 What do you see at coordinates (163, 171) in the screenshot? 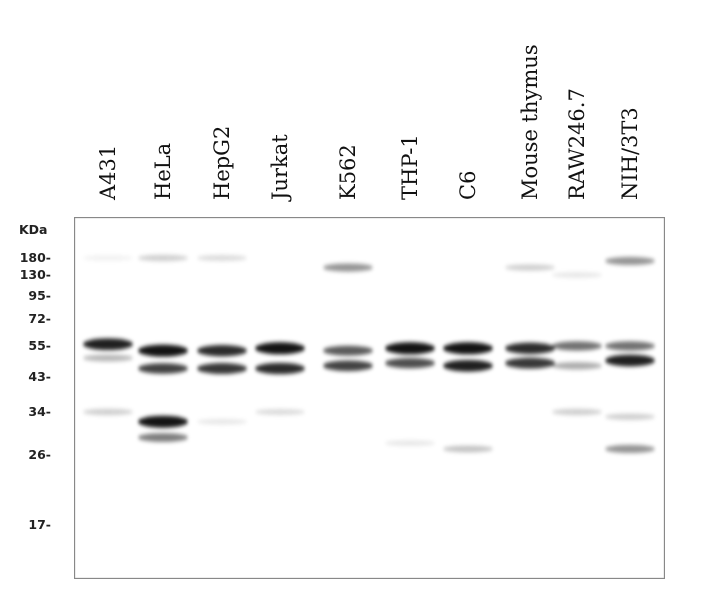
I see `lane-label: HeLa` at bounding box center [163, 171].